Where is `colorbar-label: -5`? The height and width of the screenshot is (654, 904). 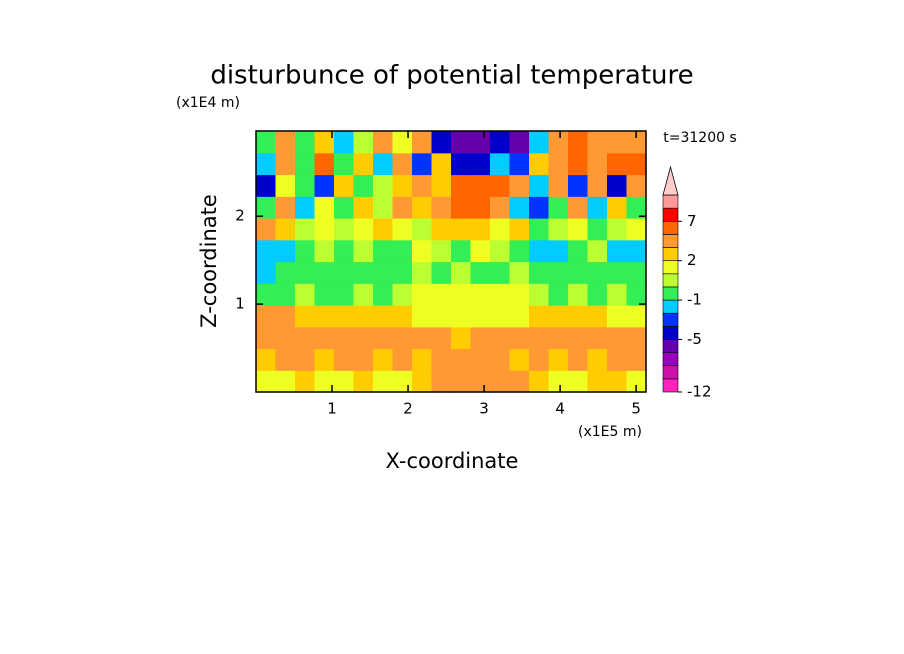
colorbar-label: -5 is located at coordinates (694, 339).